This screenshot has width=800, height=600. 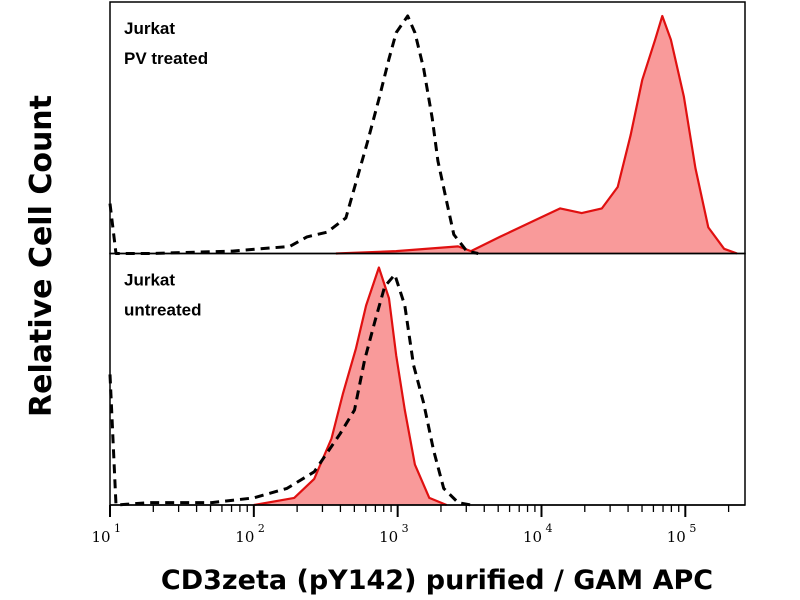 I want to click on x-tick-exponent: 3, so click(x=405, y=528).